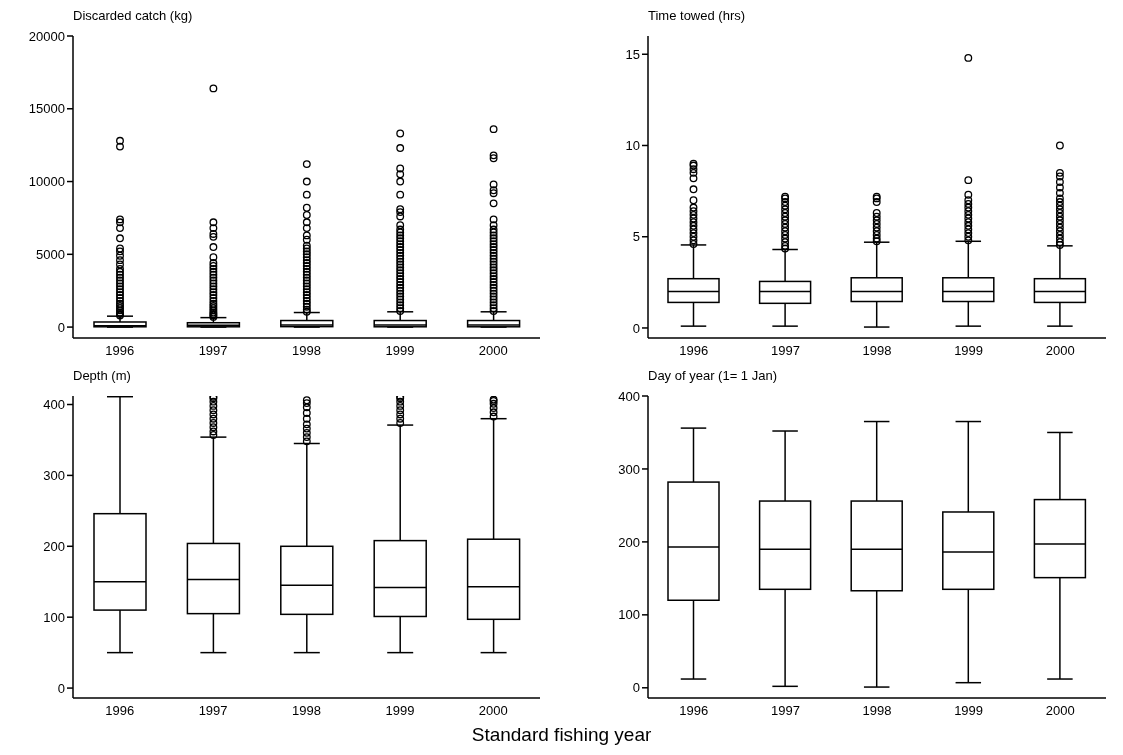  I want to click on y-tick-label: 20000, so click(46, 36).